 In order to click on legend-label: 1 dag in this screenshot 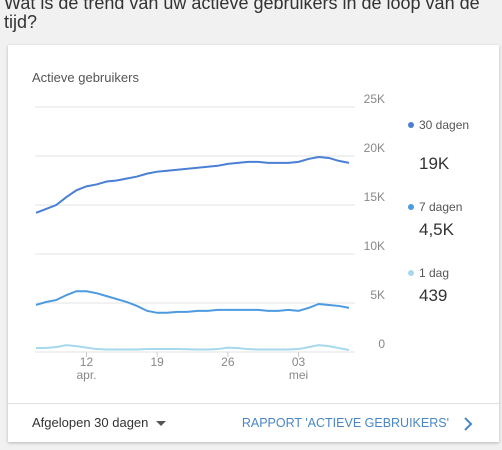, I will do `click(434, 273)`.